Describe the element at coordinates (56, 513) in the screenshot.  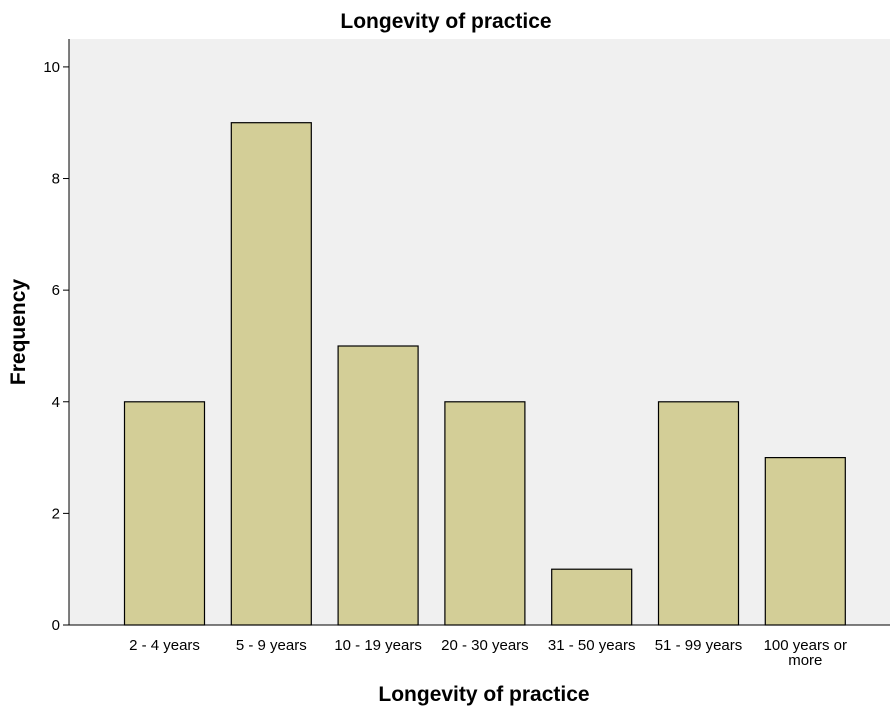
I see `y-tick-label: 2` at that location.